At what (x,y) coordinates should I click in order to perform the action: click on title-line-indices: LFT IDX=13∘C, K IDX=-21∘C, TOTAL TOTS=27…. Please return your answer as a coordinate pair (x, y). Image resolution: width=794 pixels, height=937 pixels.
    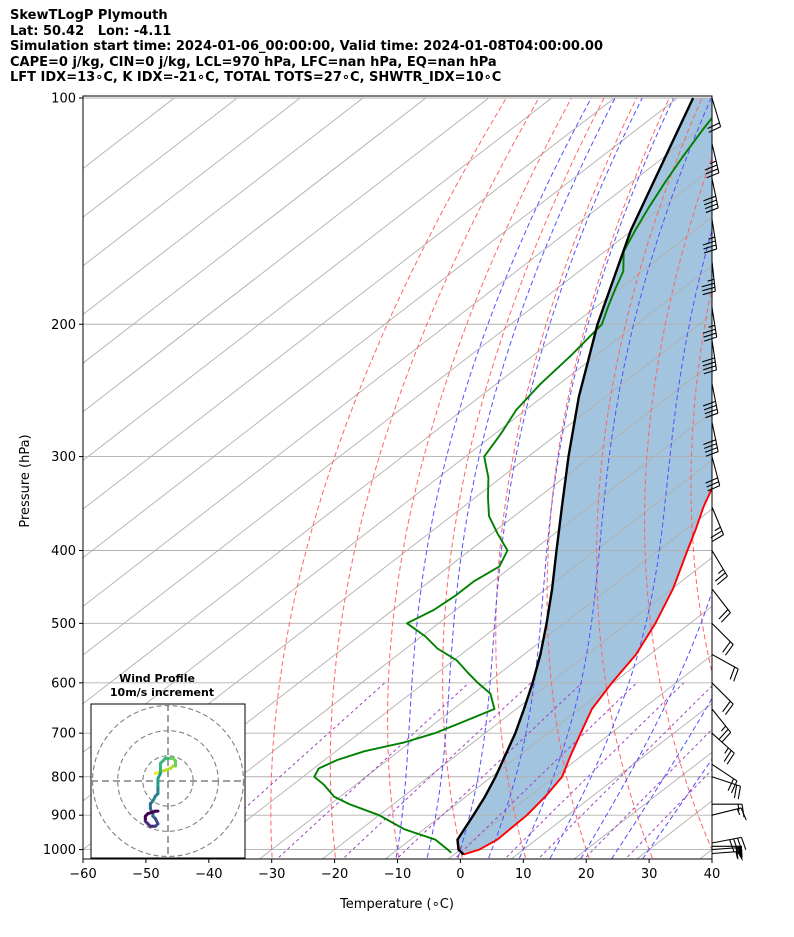
    Looking at the image, I should click on (256, 77).